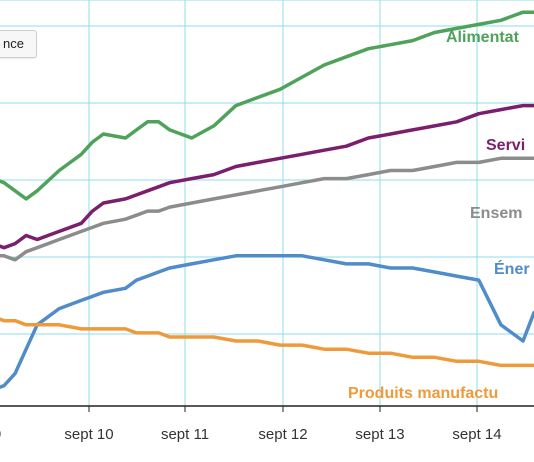 The width and height of the screenshot is (534, 462). What do you see at coordinates (496, 213) in the screenshot?
I see `series-label-2: Ensem` at bounding box center [496, 213].